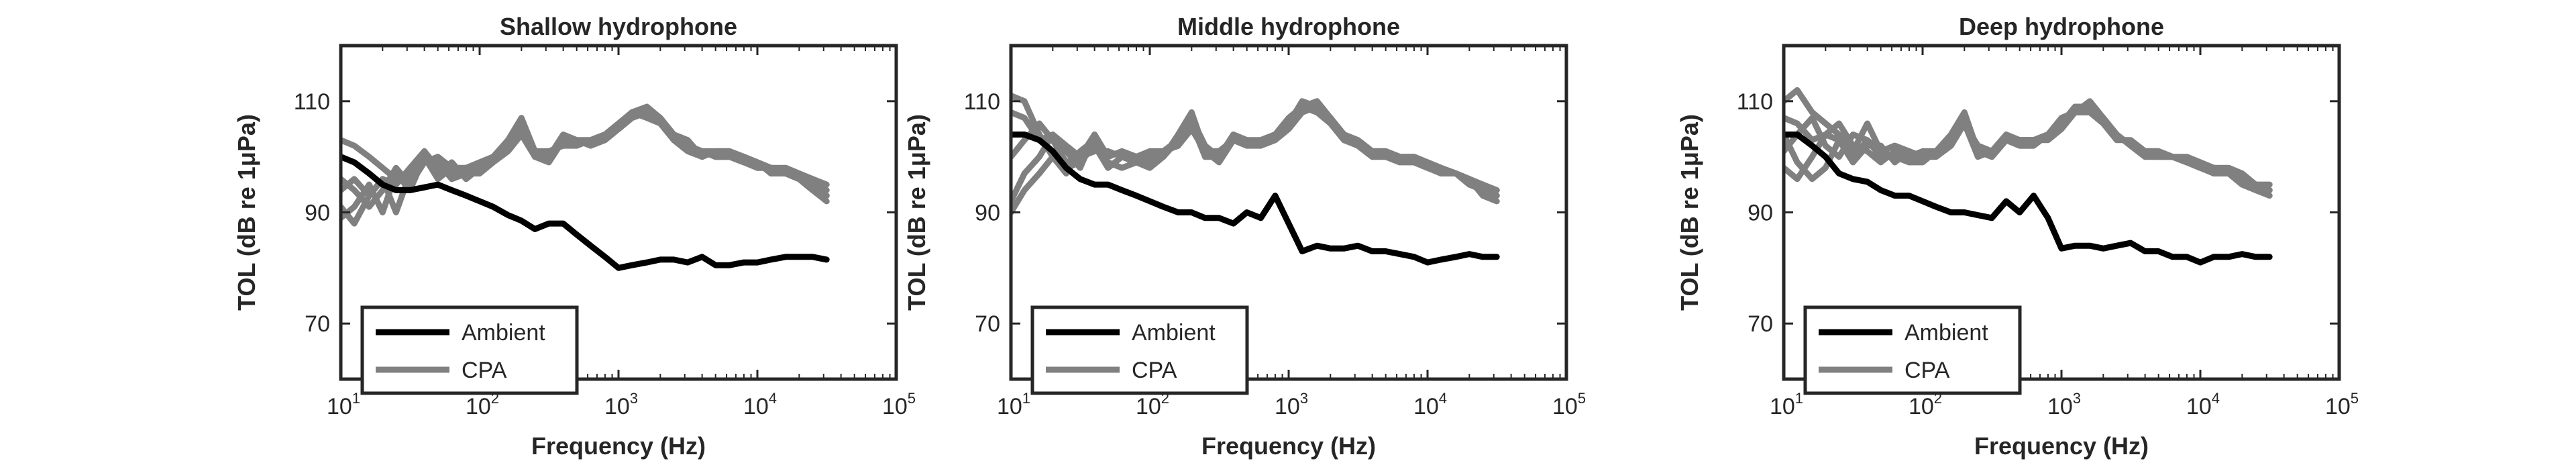 The height and width of the screenshot is (463, 2576). I want to click on chart-deep-hydrophone-series-ambient-line, so click(2028, 199).